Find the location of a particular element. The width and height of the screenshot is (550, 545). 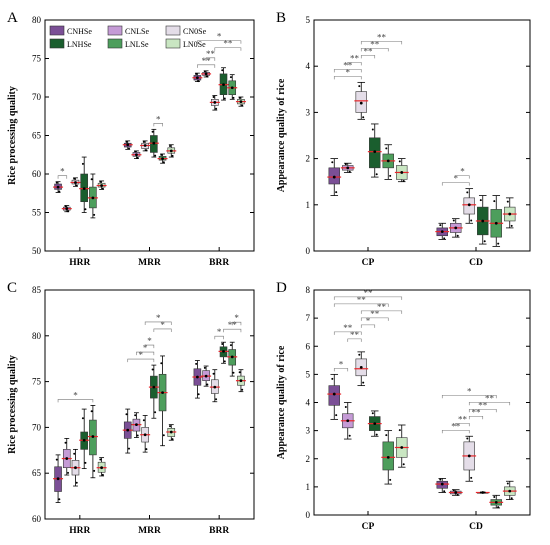

panel-label: B is located at coordinates (281, 18).